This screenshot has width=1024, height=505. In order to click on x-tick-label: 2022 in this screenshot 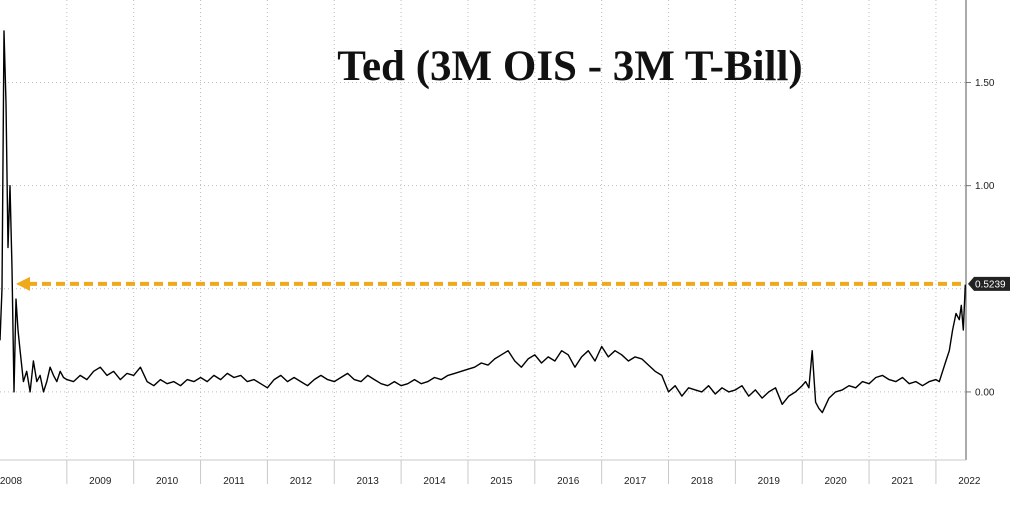, I will do `click(969, 481)`.